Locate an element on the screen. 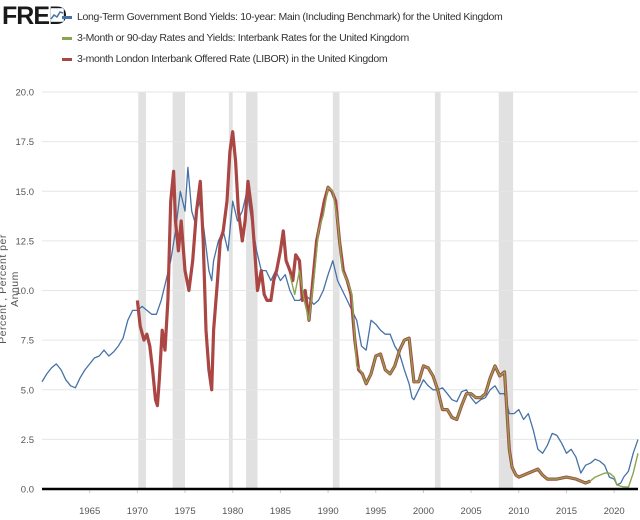 The image size is (640, 520). fred-logo: FRED is located at coordinates (34, 19).